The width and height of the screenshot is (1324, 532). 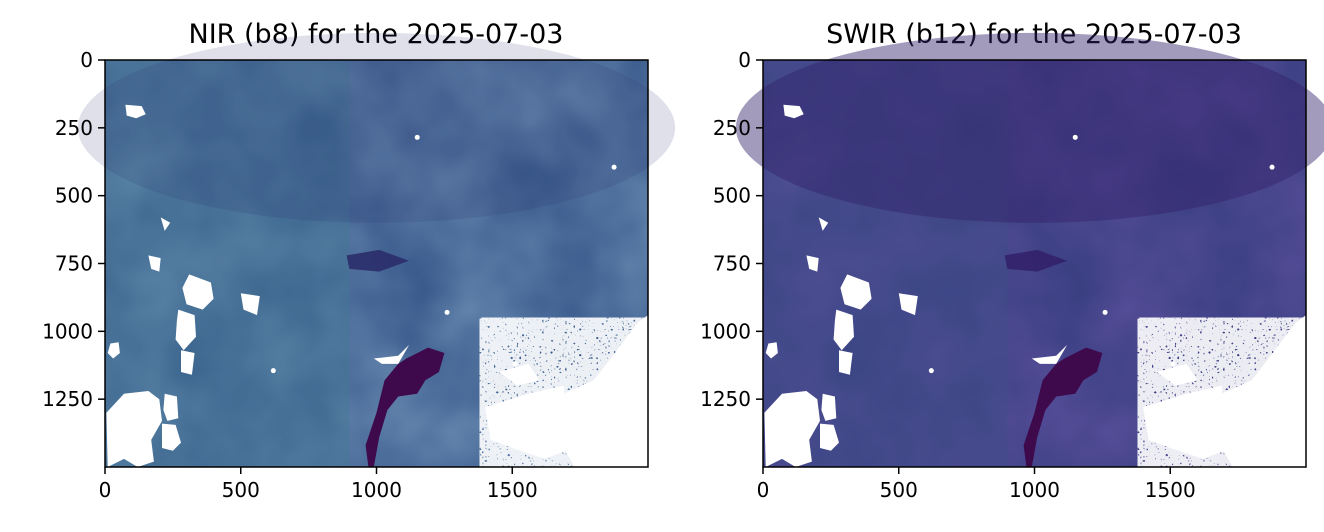 I want to click on nir-title: NIR (b8) for the 2025-07-03, so click(x=376, y=34).